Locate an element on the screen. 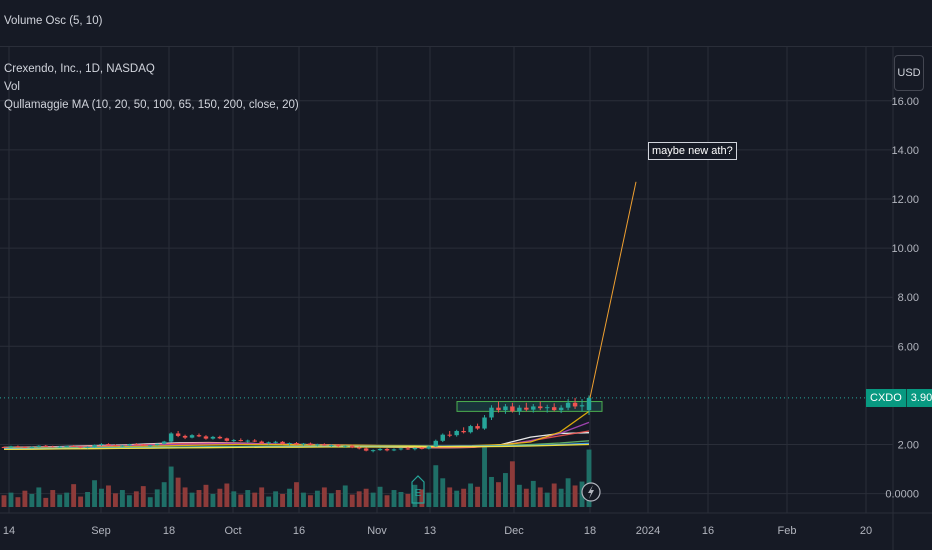 The width and height of the screenshot is (932, 550). x-axis-label: 20 is located at coordinates (866, 531).